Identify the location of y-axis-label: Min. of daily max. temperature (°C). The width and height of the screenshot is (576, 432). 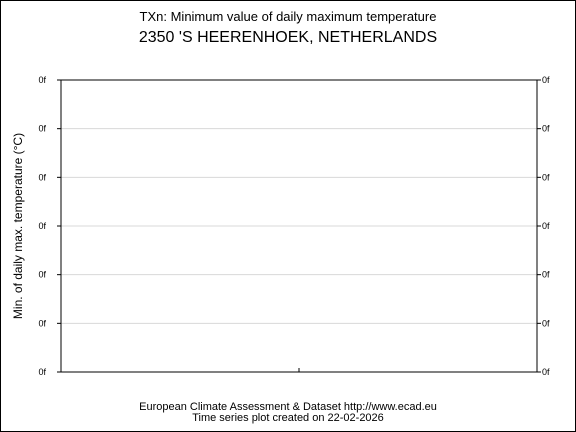
(18, 226).